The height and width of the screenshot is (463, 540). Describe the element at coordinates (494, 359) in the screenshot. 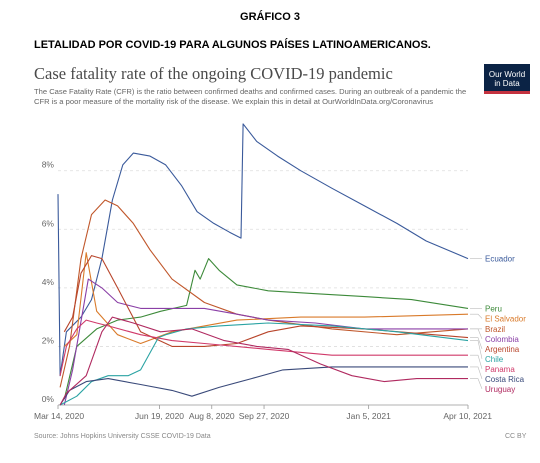

I see `legend-label-chile: Chile` at that location.